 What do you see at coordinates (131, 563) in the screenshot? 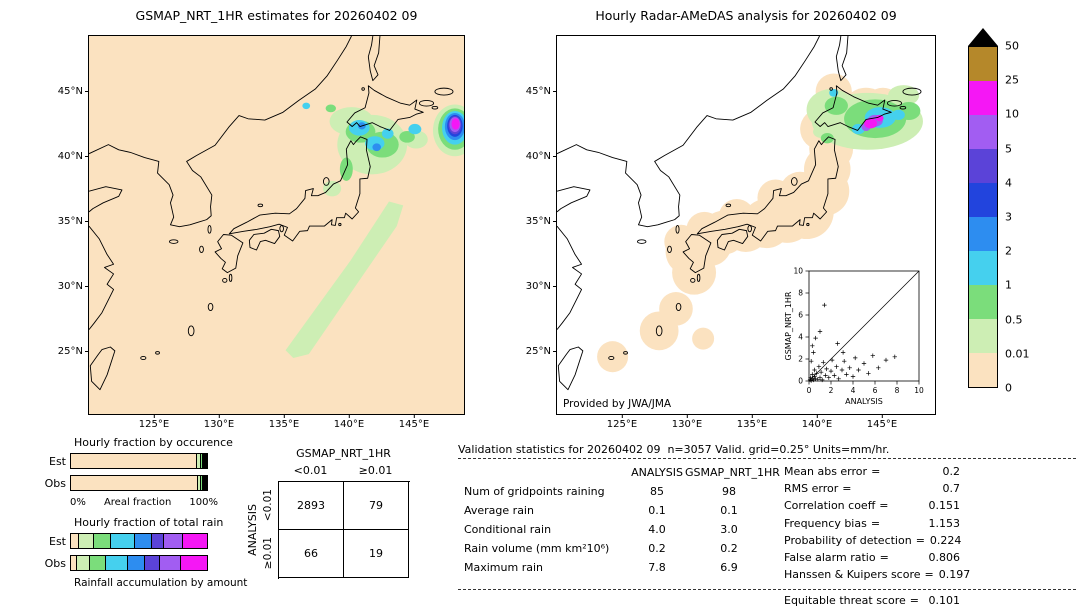
I see `bar-row: Obs` at bounding box center [131, 563].